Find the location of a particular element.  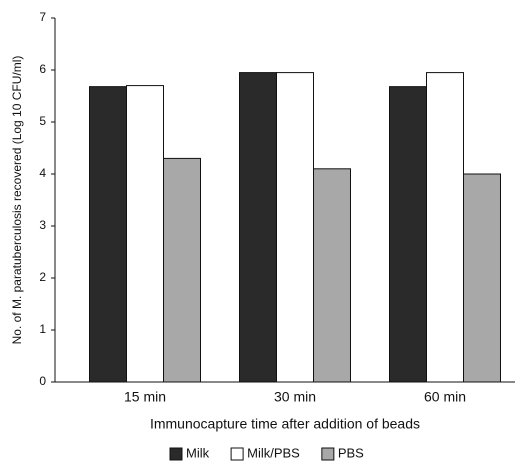

legend-label: PBS is located at coordinates (351, 452).